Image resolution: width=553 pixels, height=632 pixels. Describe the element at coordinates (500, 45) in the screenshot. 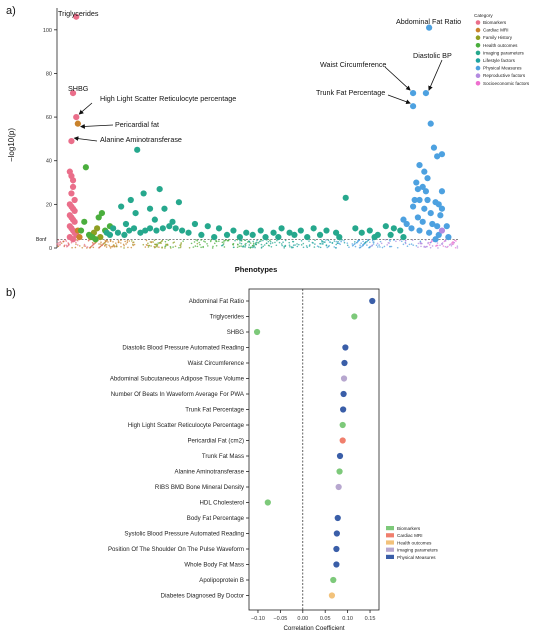

I see `legend-label: Health outcomes` at that location.